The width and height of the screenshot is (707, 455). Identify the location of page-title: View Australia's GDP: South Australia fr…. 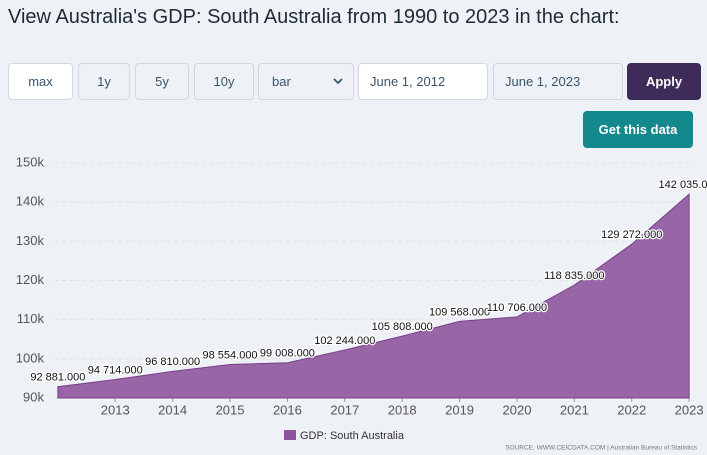
(314, 17).